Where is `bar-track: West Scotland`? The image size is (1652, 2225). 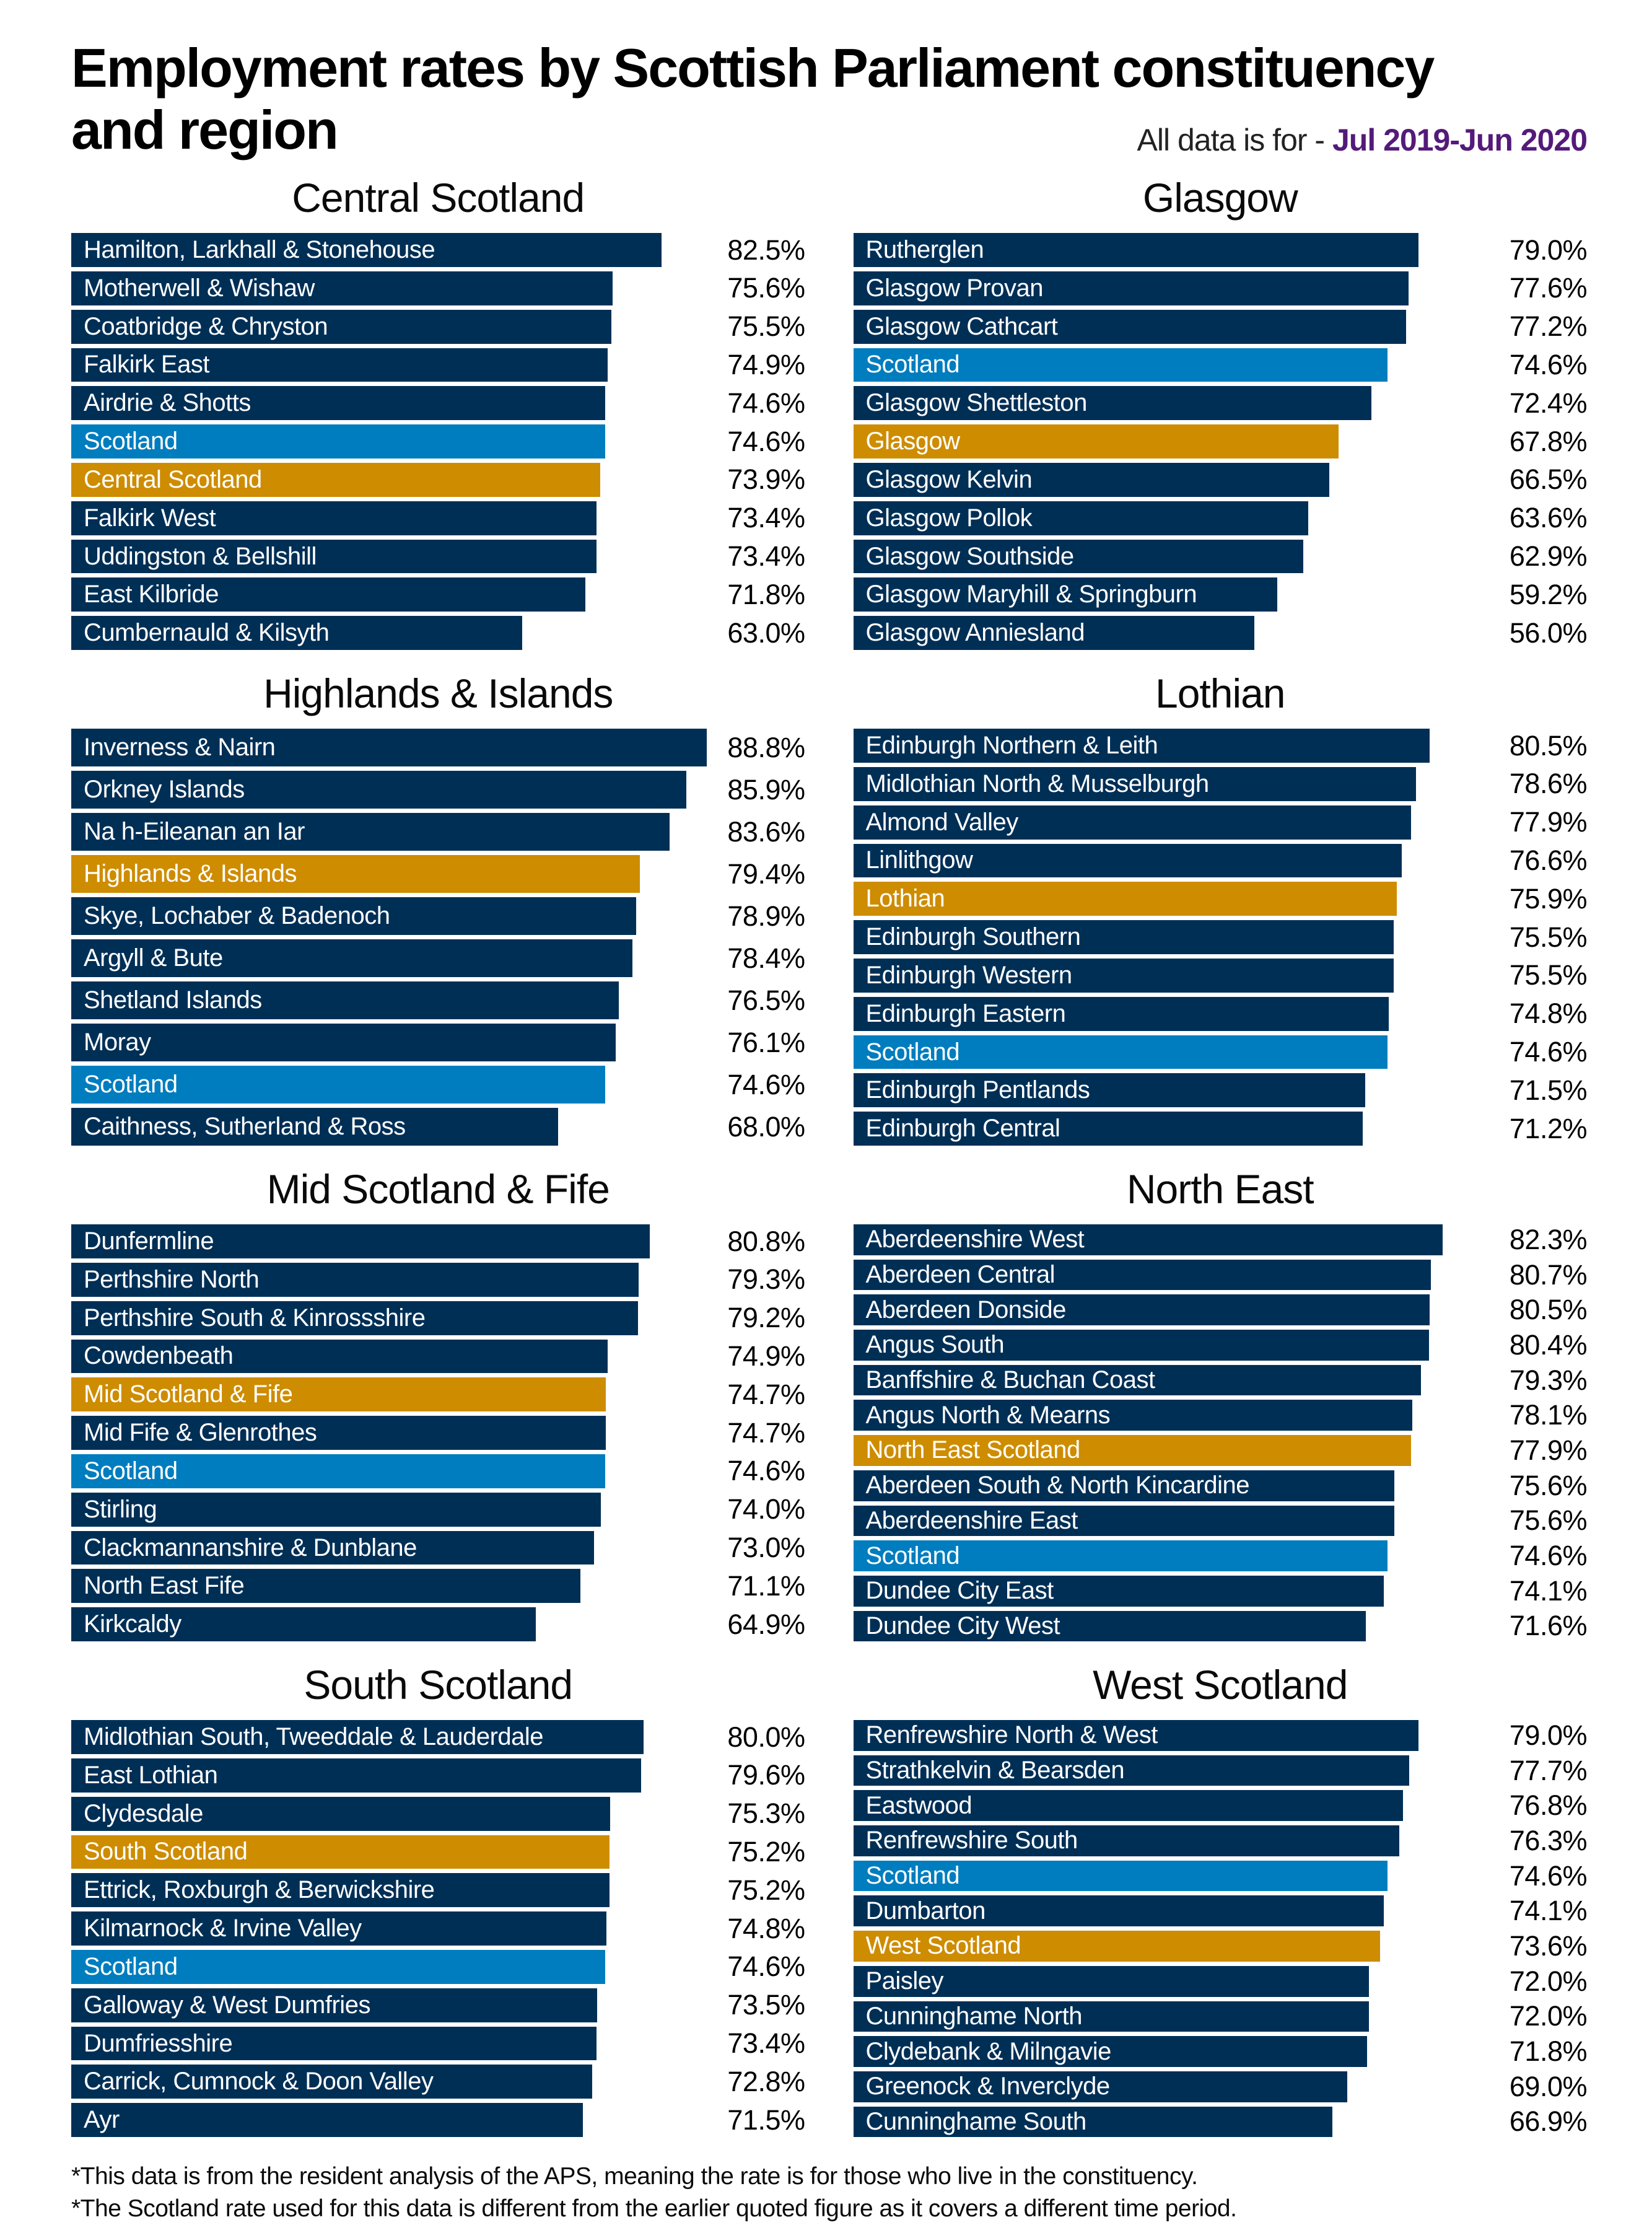 bar-track: West Scotland is located at coordinates (1175, 1947).